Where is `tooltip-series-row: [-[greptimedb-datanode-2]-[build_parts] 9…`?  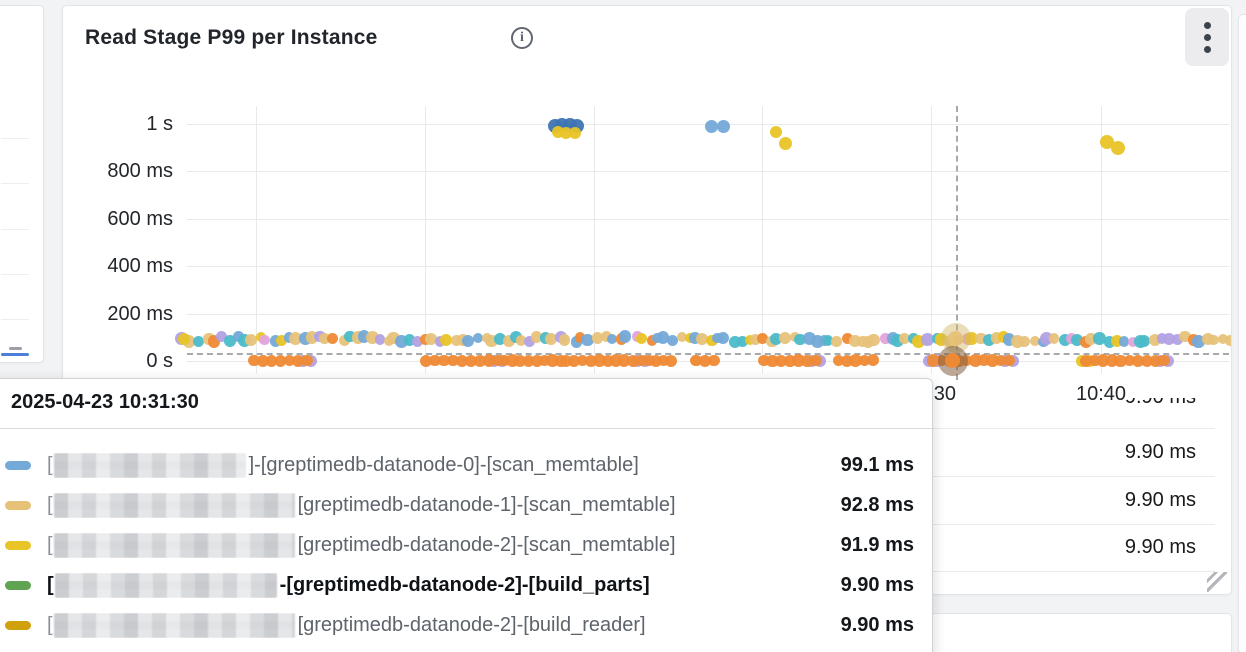 tooltip-series-row: [-[greptimedb-datanode-2]-[build_parts] 9… is located at coordinates (466, 585).